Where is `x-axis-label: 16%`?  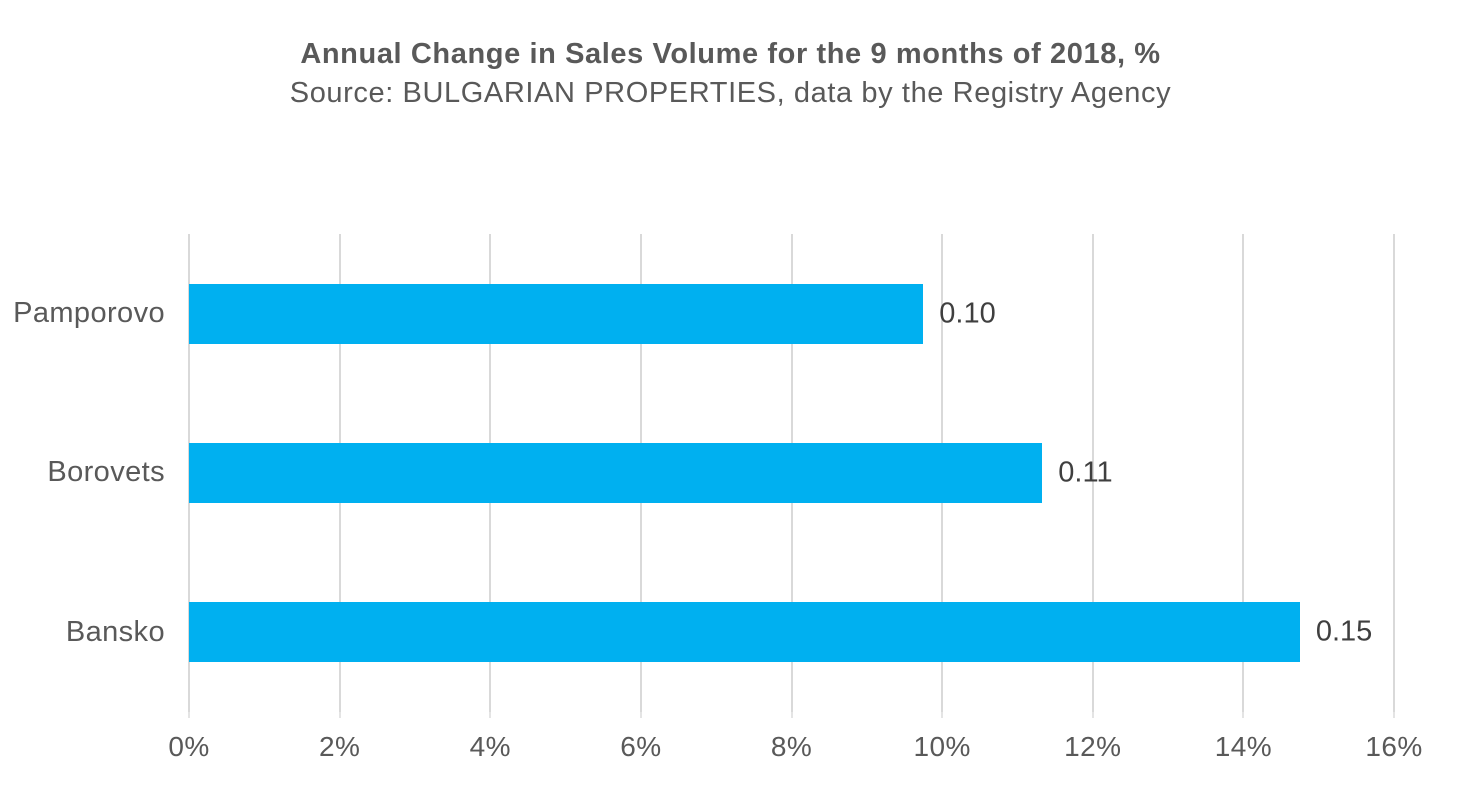 x-axis-label: 16% is located at coordinates (1394, 746).